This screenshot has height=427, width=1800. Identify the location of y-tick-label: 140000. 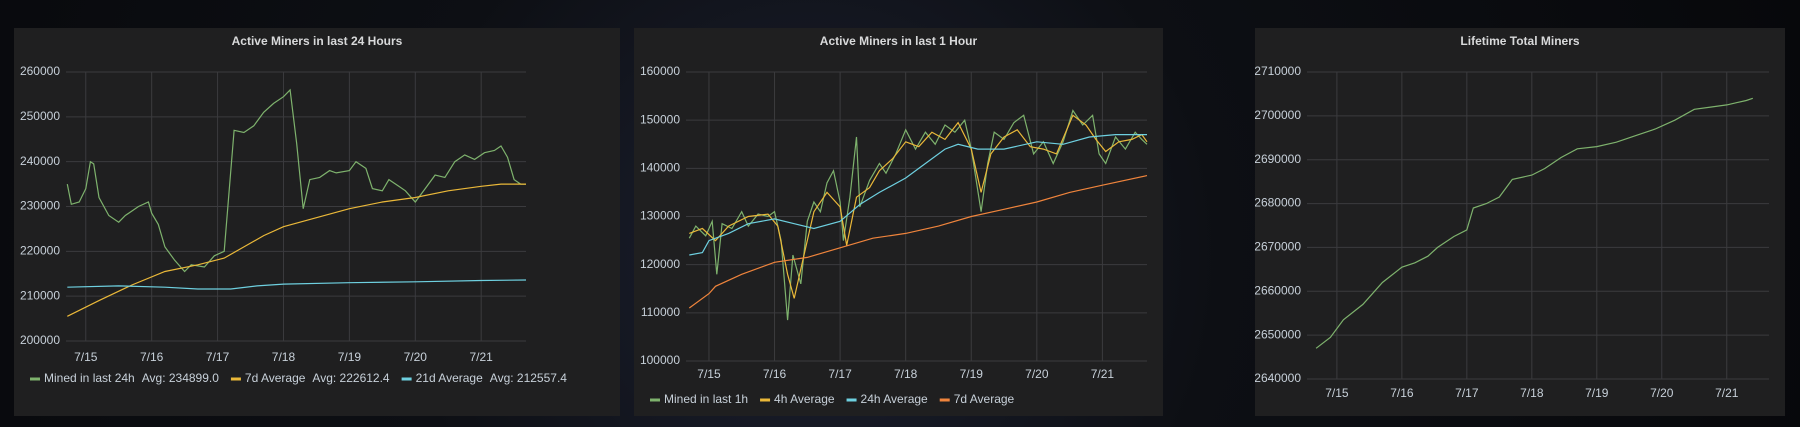
(660, 168).